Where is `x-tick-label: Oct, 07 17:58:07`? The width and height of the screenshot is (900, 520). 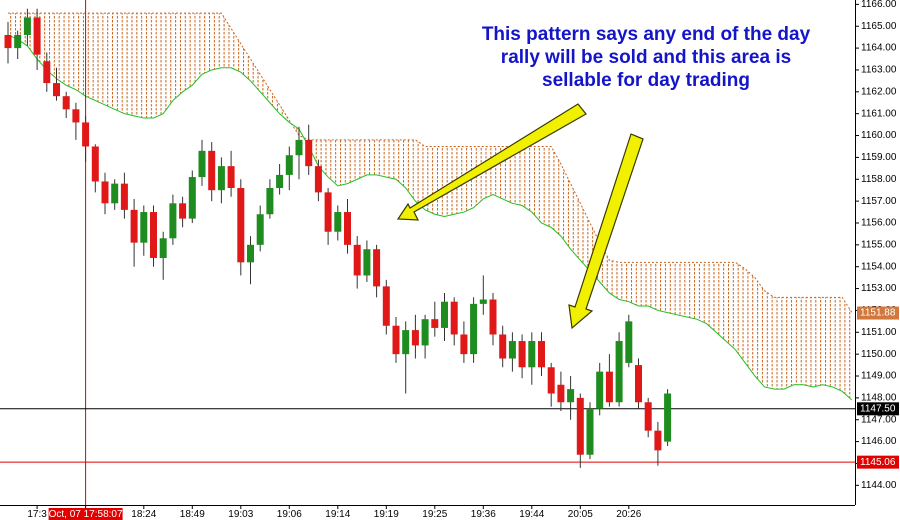
x-tick-label: Oct, 07 17:58:07 is located at coordinates (86, 514).